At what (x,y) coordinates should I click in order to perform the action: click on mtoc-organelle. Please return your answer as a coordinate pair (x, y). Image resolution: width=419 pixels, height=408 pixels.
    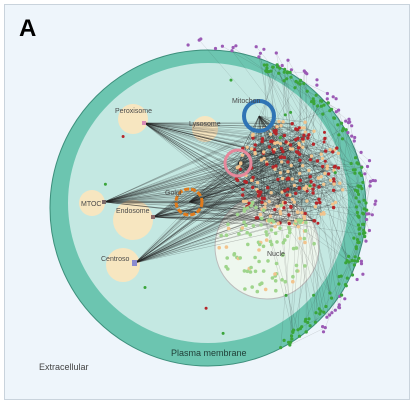
    Looking at the image, I should click on (92, 203).